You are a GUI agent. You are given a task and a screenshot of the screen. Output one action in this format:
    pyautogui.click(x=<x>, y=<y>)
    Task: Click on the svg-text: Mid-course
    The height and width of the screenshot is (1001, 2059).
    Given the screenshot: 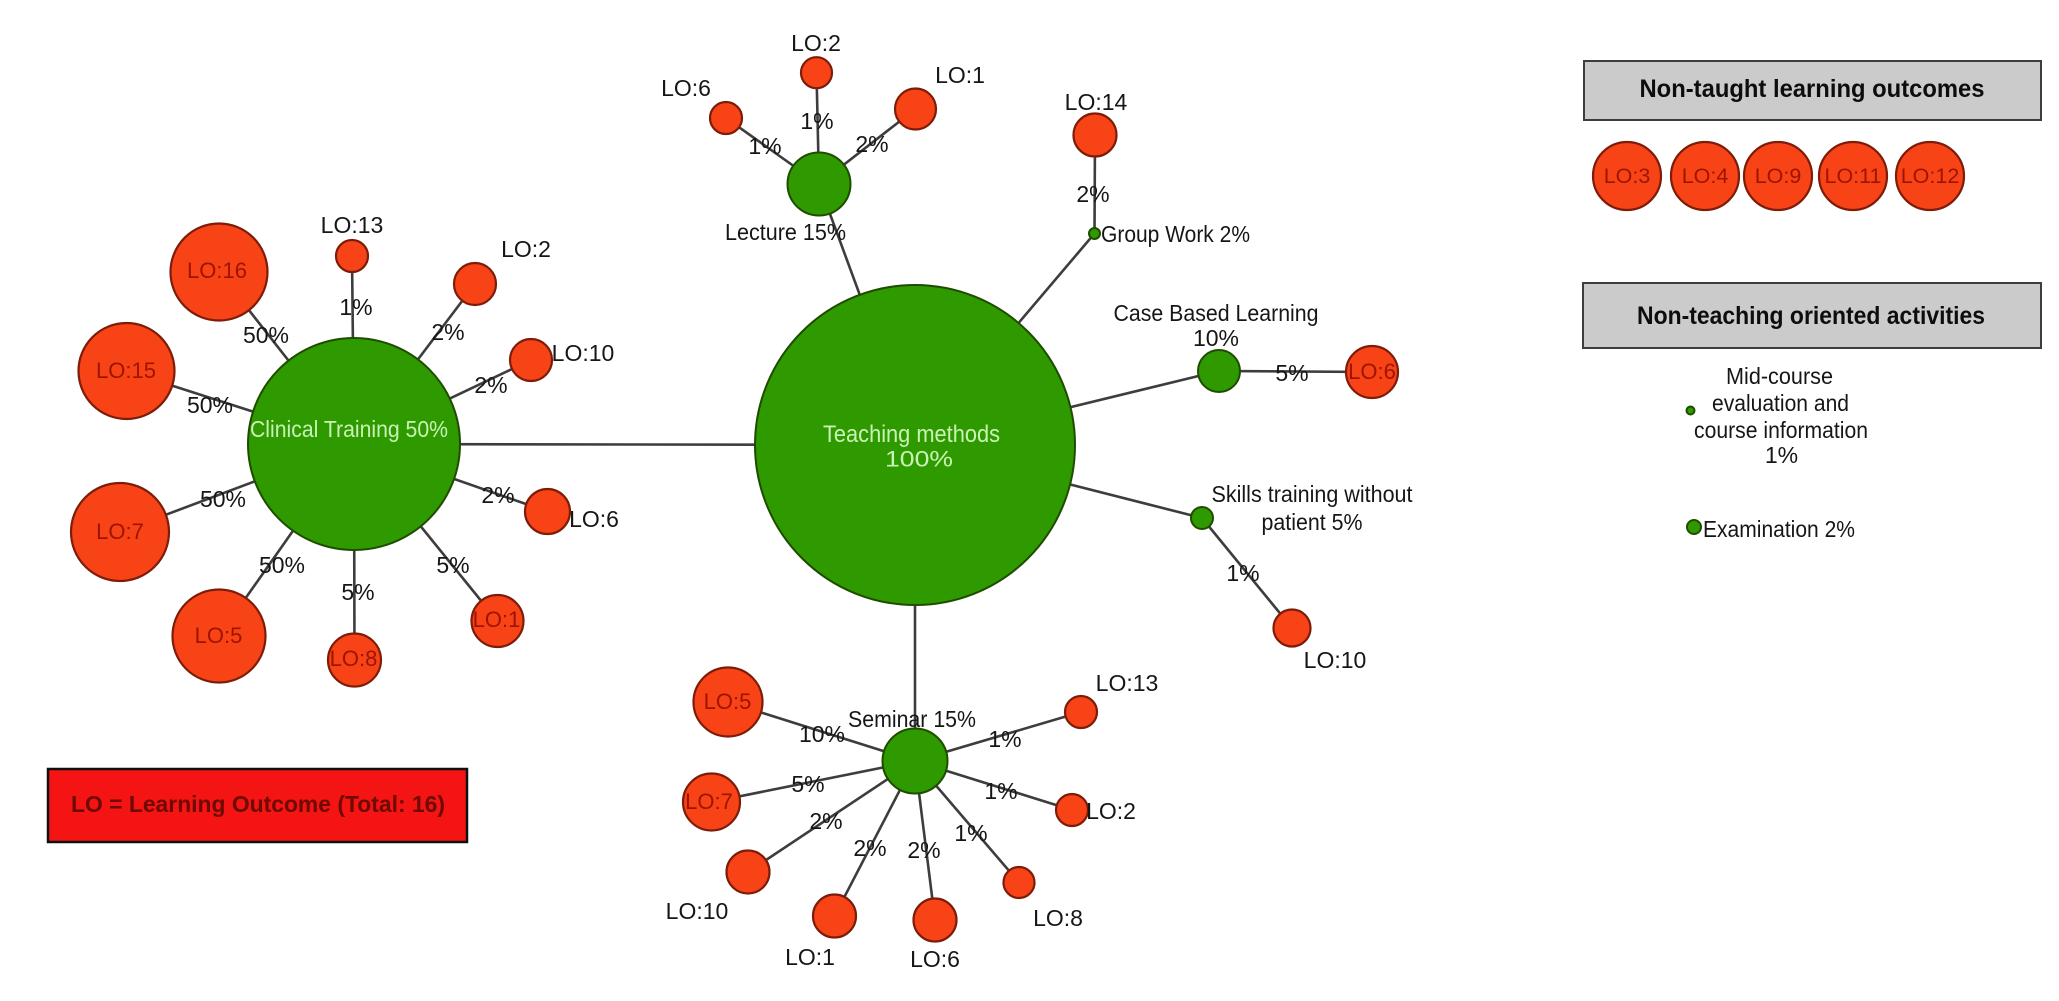 What is the action you would take?
    pyautogui.click(x=1779, y=376)
    